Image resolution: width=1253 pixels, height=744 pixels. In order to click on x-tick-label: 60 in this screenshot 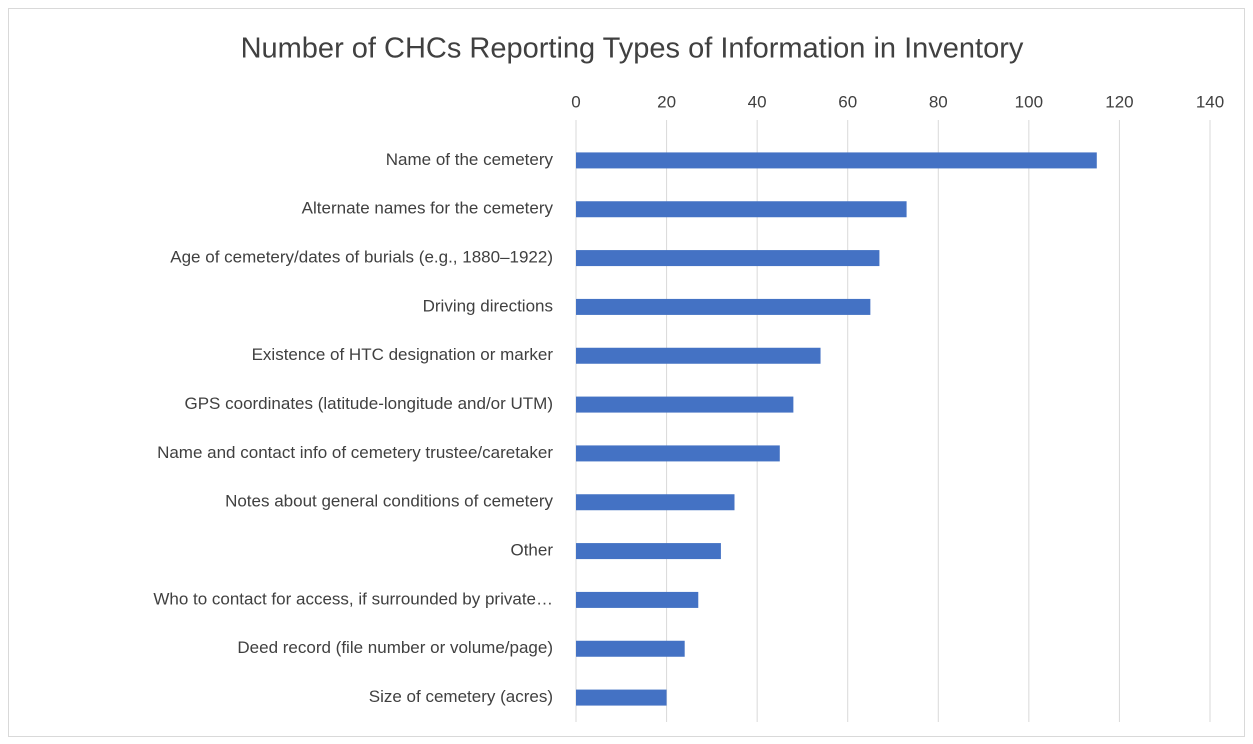, I will do `click(847, 101)`.